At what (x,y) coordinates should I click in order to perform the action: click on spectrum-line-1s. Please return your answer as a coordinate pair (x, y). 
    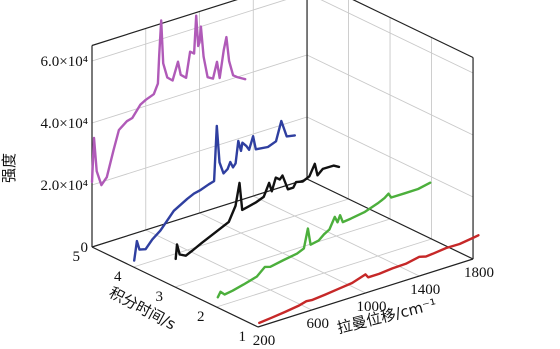
    Looking at the image, I should click on (369, 279).